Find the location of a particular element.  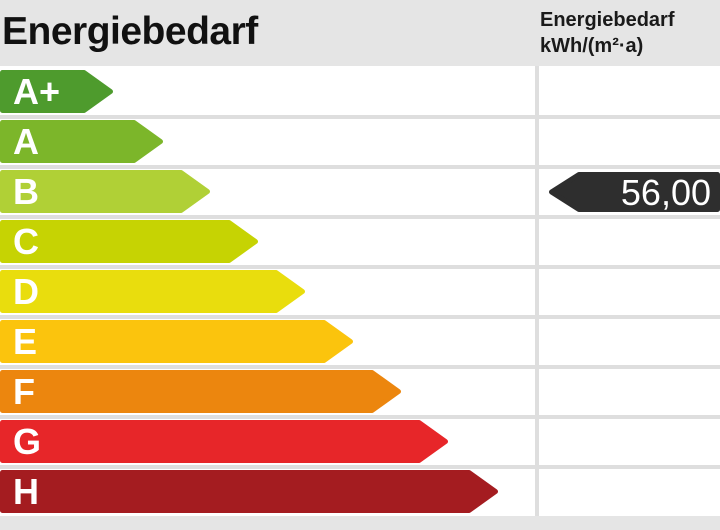

grade-label: A is located at coordinates (26, 141).